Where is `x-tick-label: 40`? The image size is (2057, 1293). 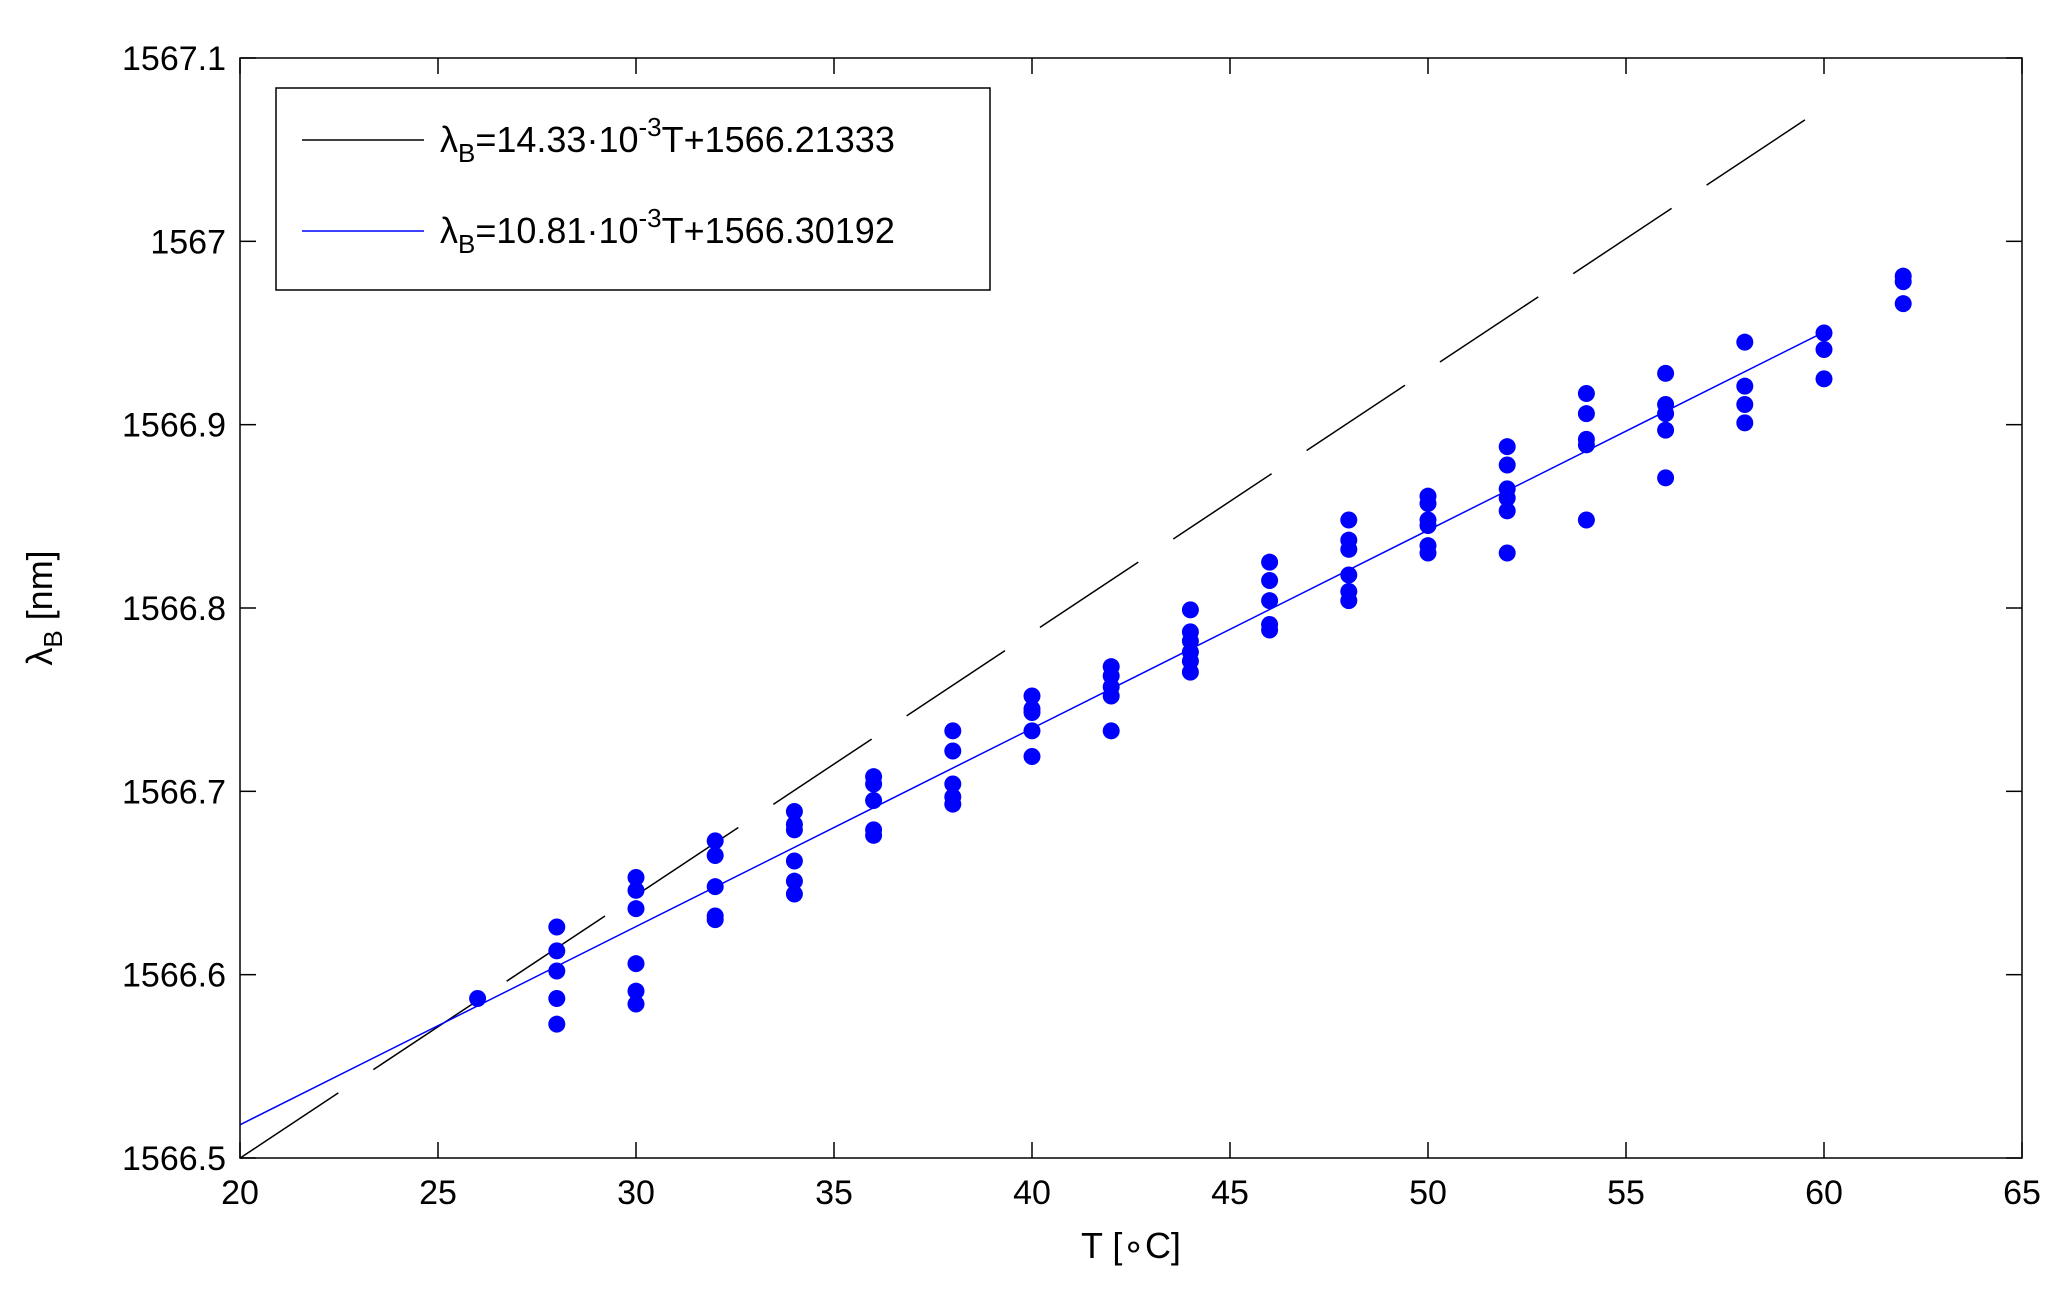 x-tick-label: 40 is located at coordinates (1032, 1193).